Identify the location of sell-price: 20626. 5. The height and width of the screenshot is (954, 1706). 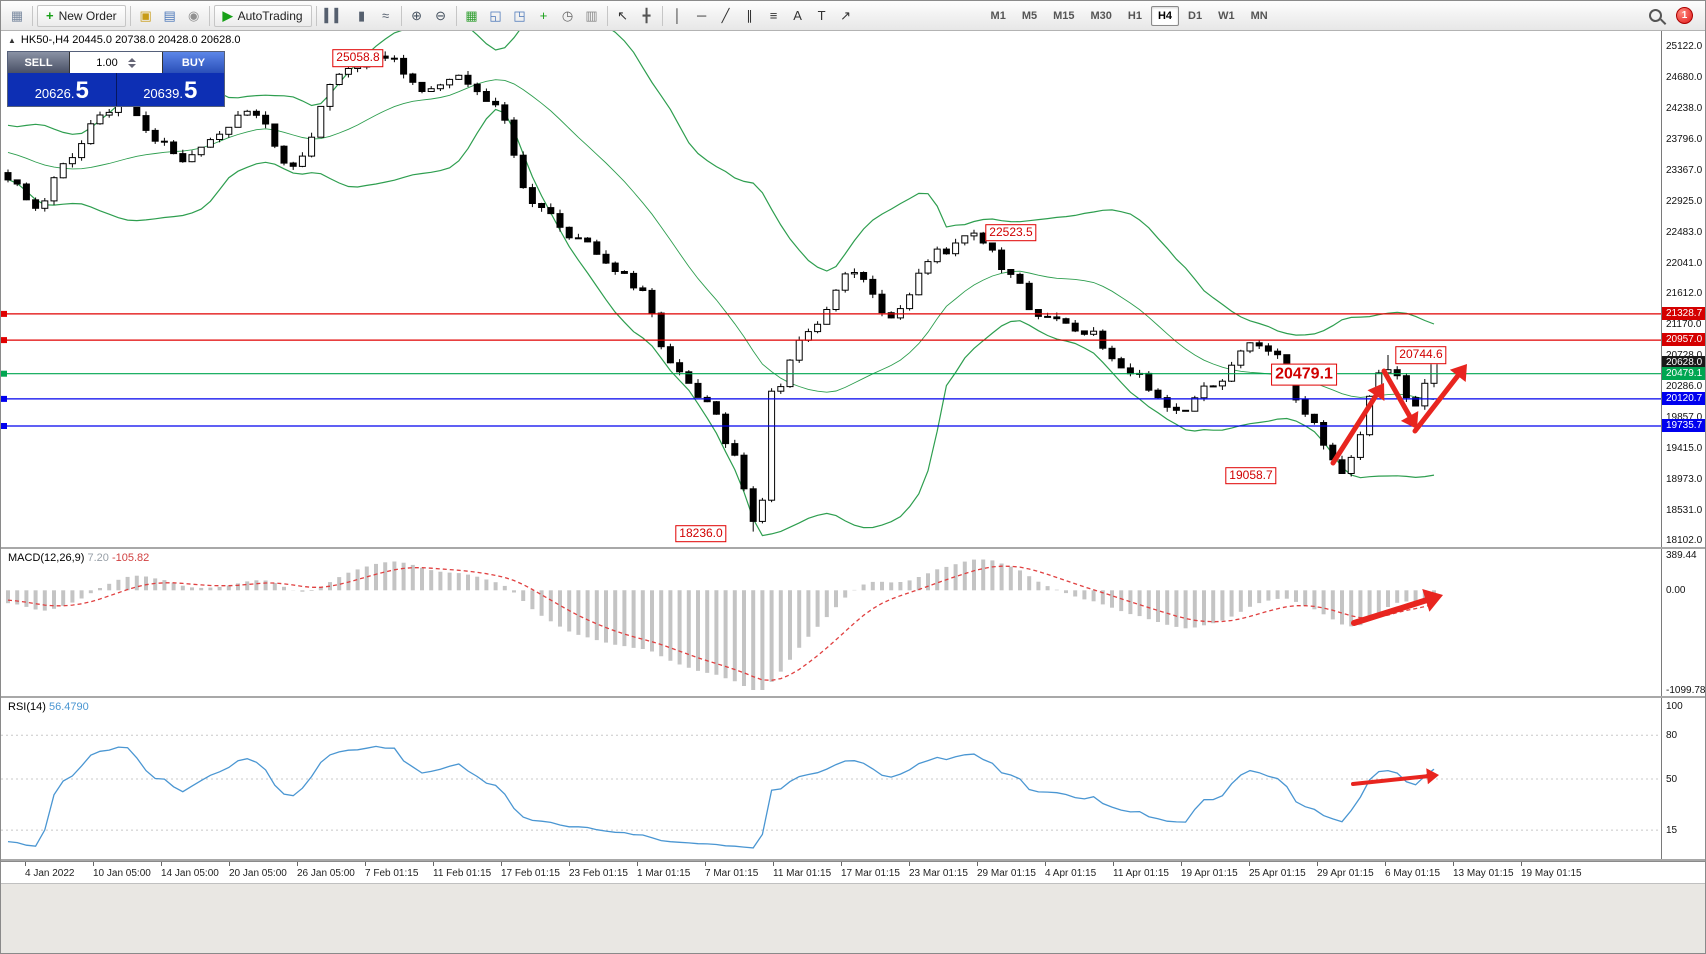
(62, 89).